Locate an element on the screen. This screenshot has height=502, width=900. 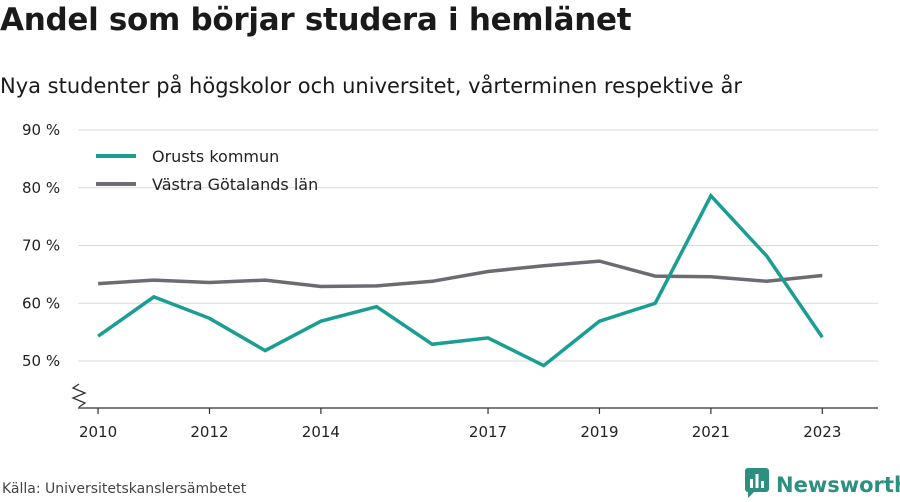
series-line-västra-götalands-län is located at coordinates (460, 274).